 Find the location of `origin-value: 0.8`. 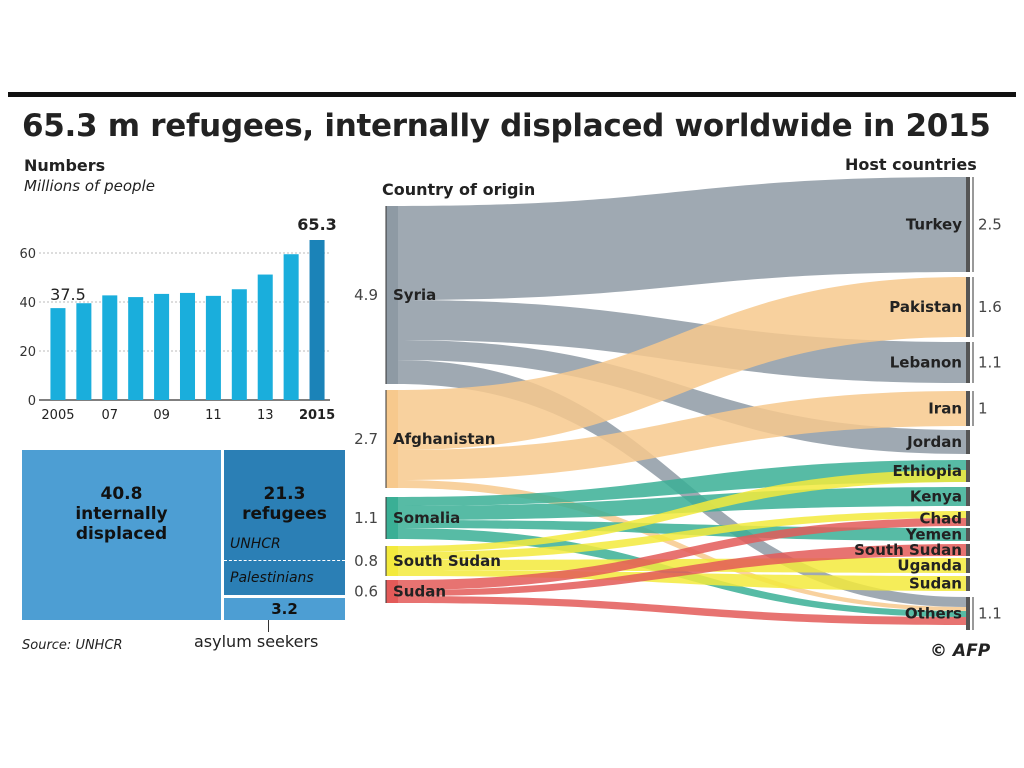

origin-value: 0.8 is located at coordinates (366, 561).